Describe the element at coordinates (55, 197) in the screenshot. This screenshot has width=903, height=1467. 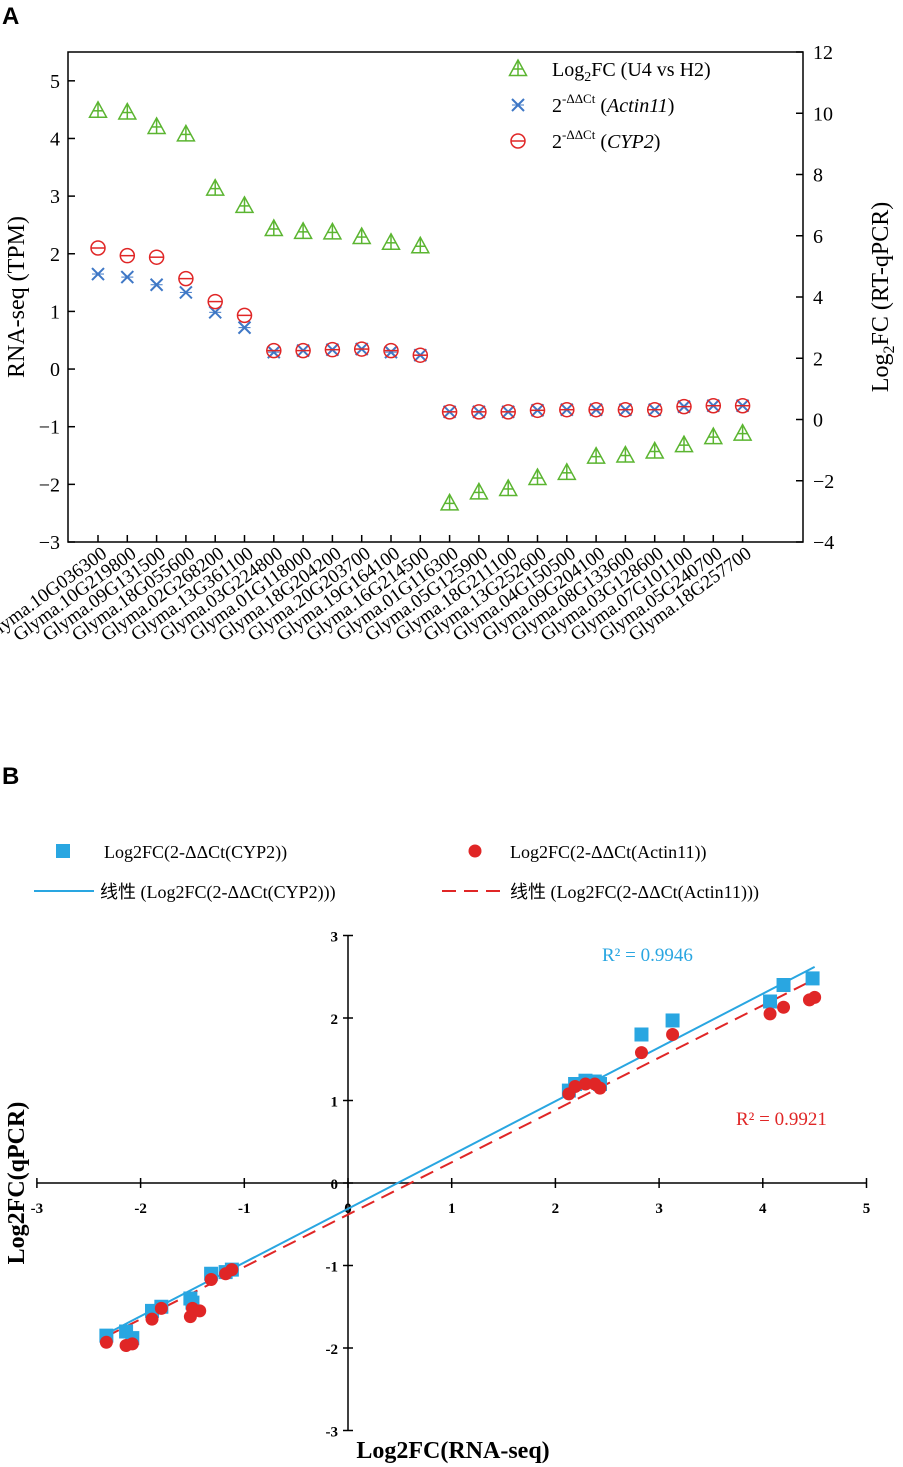
I see `chart-a-left-tick-label: 3` at that location.